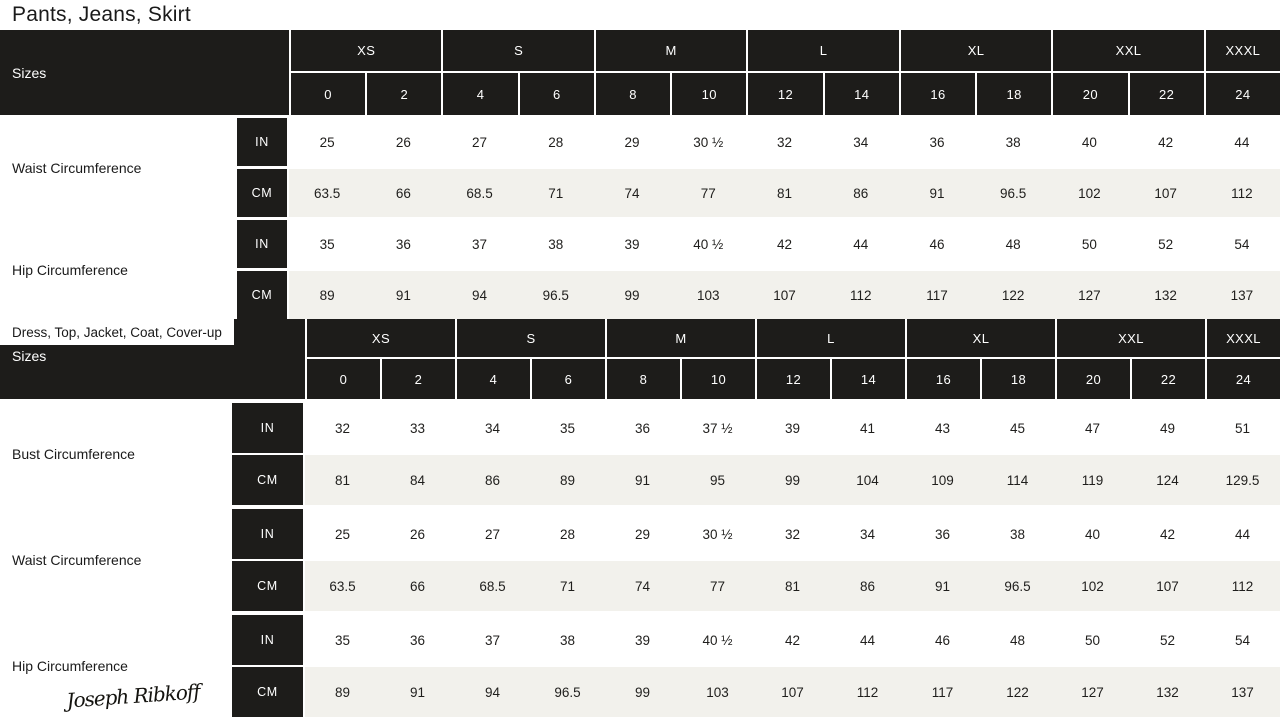  I want to click on size-number-16: 16, so click(942, 379).